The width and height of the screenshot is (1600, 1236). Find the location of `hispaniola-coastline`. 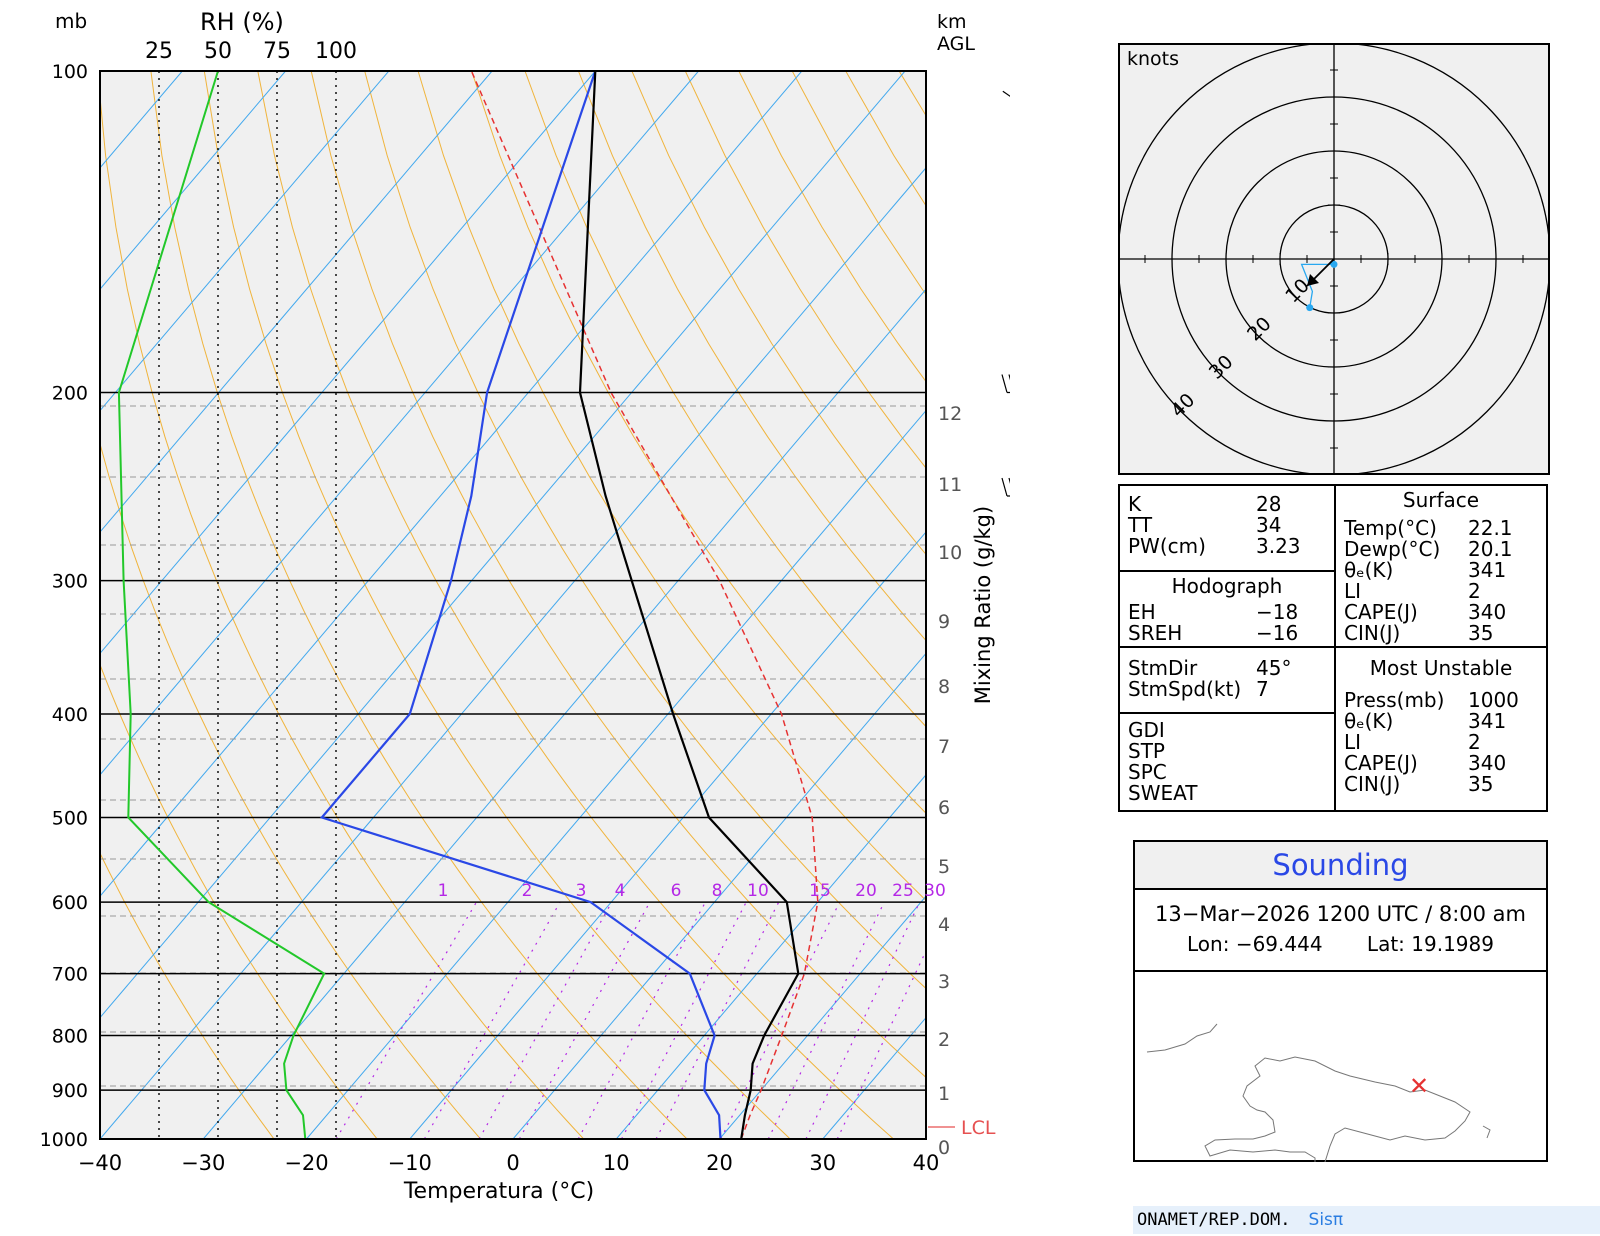

hispaniola-coastline is located at coordinates (1337, 1109).